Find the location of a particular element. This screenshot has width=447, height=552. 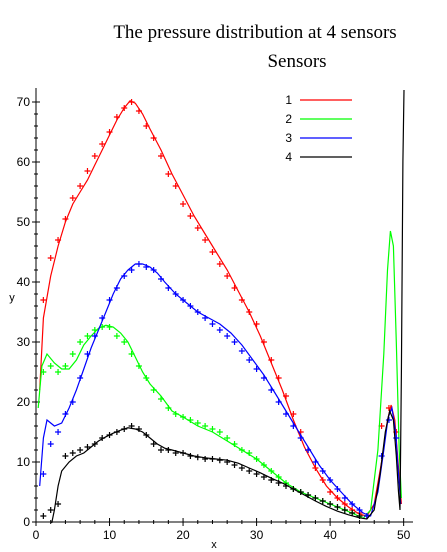

y-tick-label: 0 is located at coordinates (26, 522).